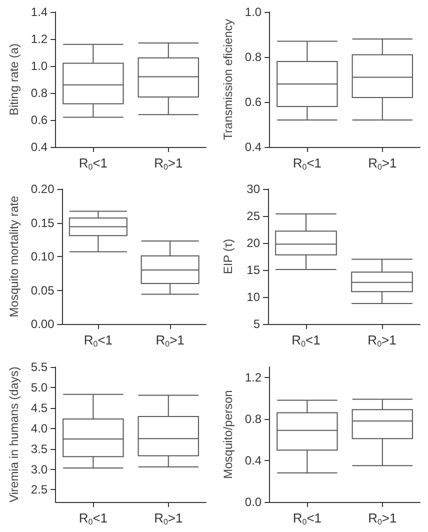 The height and width of the screenshot is (532, 428). What do you see at coordinates (253, 297) in the screenshot?
I see `y-tick-label: 10` at bounding box center [253, 297].